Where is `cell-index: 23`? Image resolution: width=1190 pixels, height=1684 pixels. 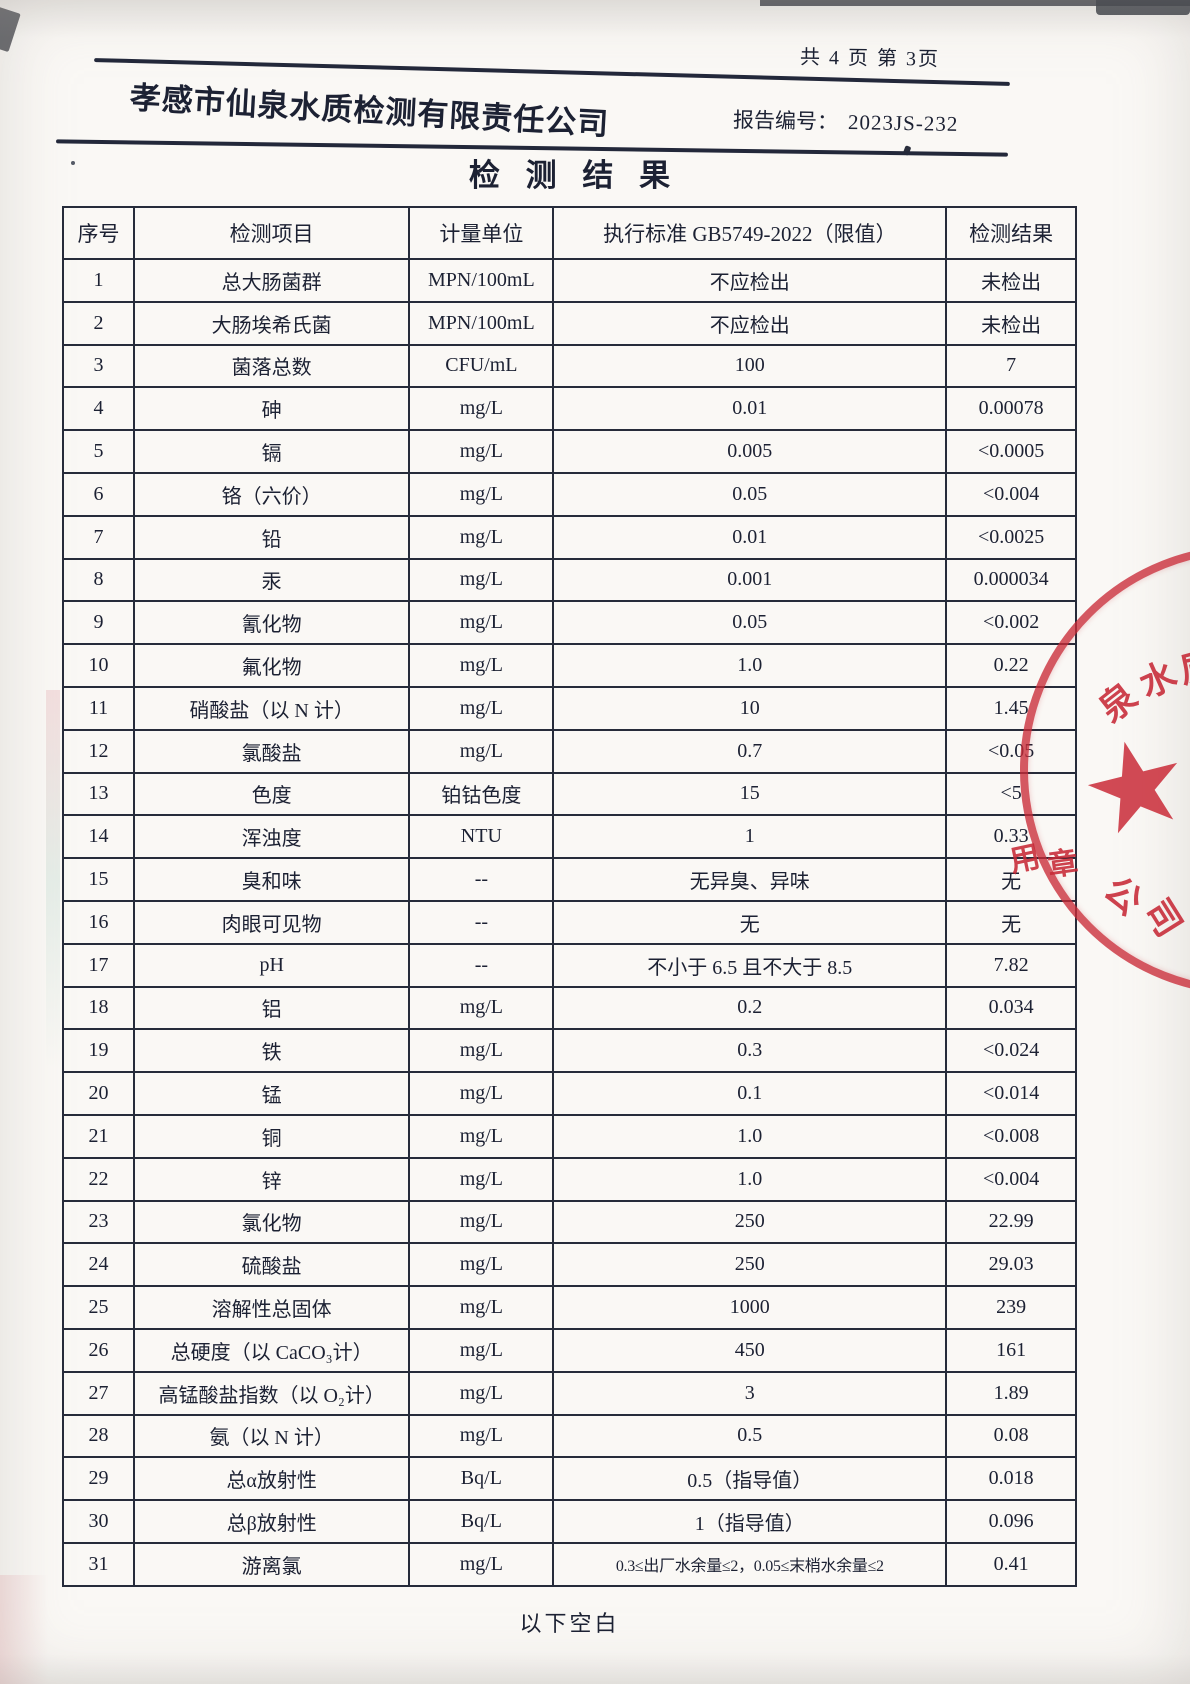 cell-index: 23 is located at coordinates (98, 1222).